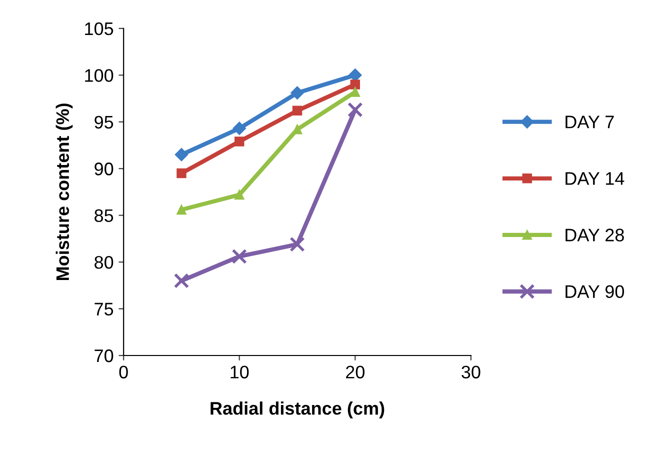 The height and width of the screenshot is (474, 668). I want to click on legend-label: DAY 7, so click(590, 122).